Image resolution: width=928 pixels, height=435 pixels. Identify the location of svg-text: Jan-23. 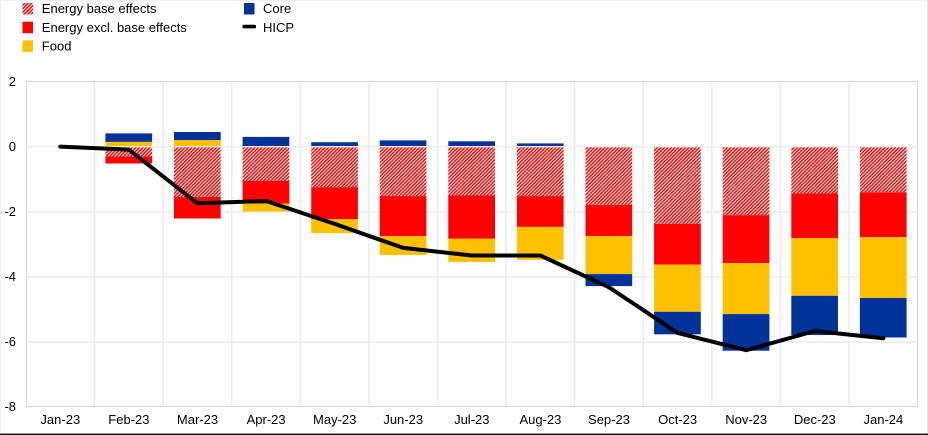
(60, 419).